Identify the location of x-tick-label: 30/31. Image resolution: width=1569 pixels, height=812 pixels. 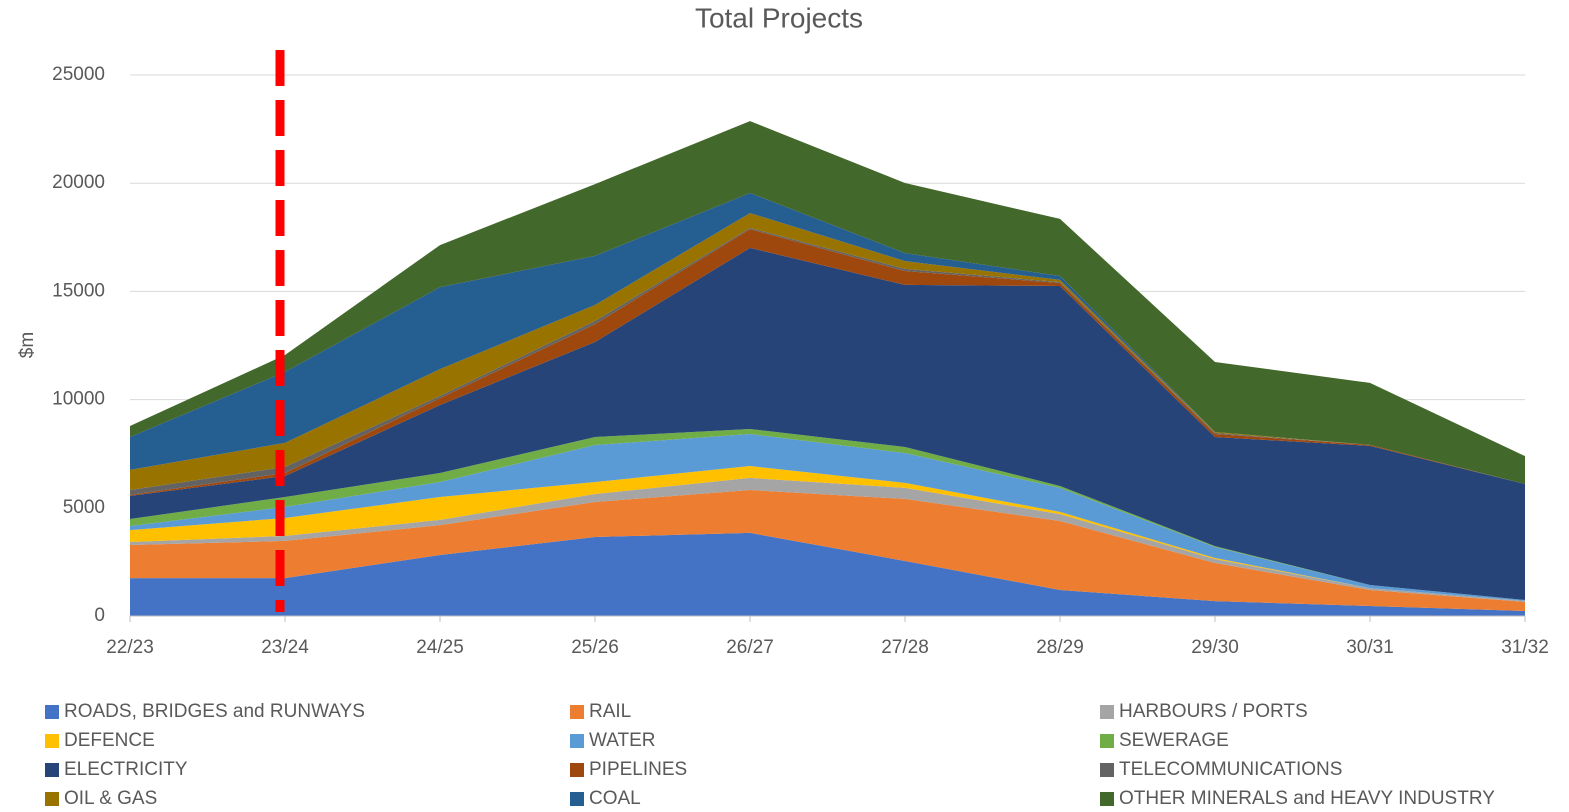
(1370, 647).